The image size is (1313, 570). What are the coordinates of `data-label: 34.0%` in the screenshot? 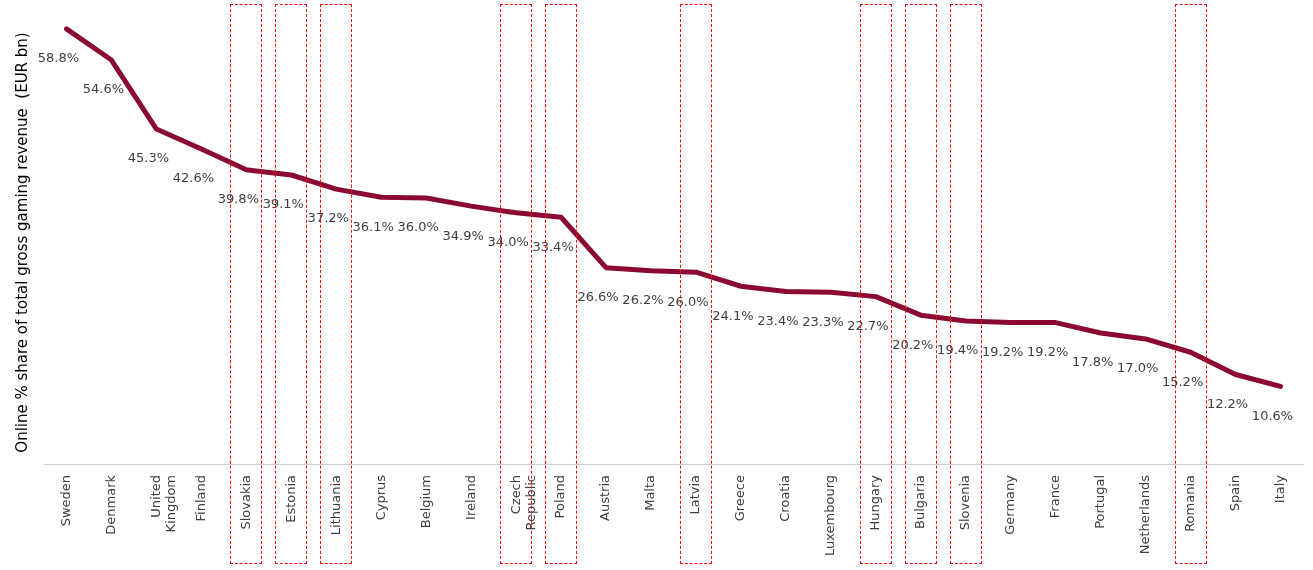 It's located at (508, 242).